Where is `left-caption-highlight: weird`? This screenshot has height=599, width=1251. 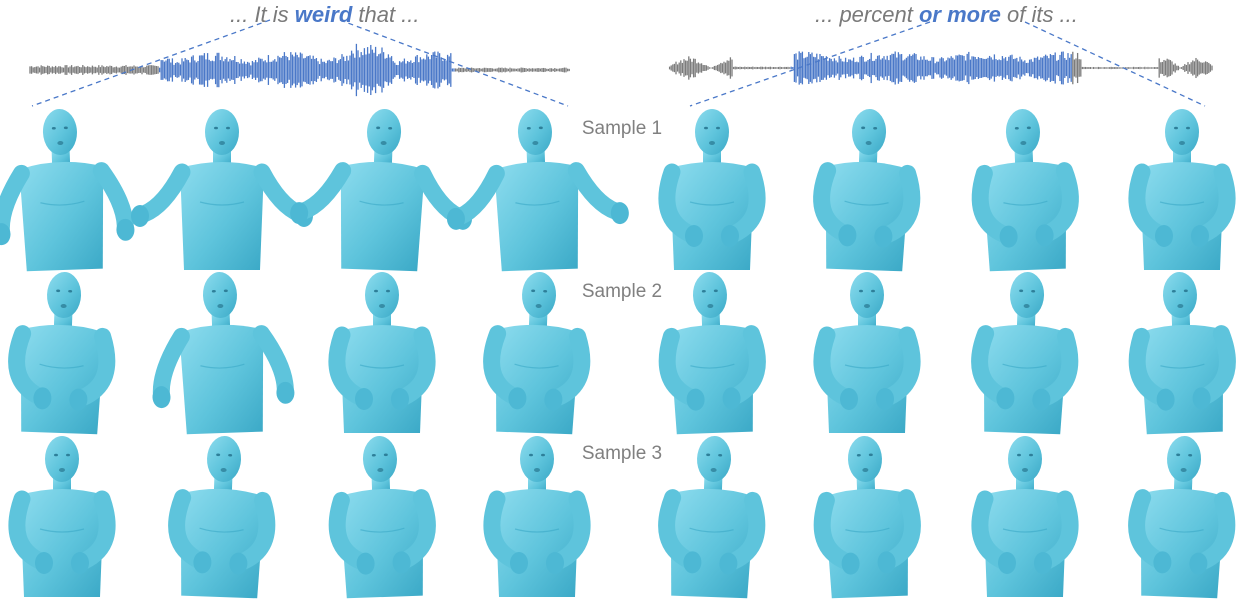 left-caption-highlight: weird is located at coordinates (323, 14).